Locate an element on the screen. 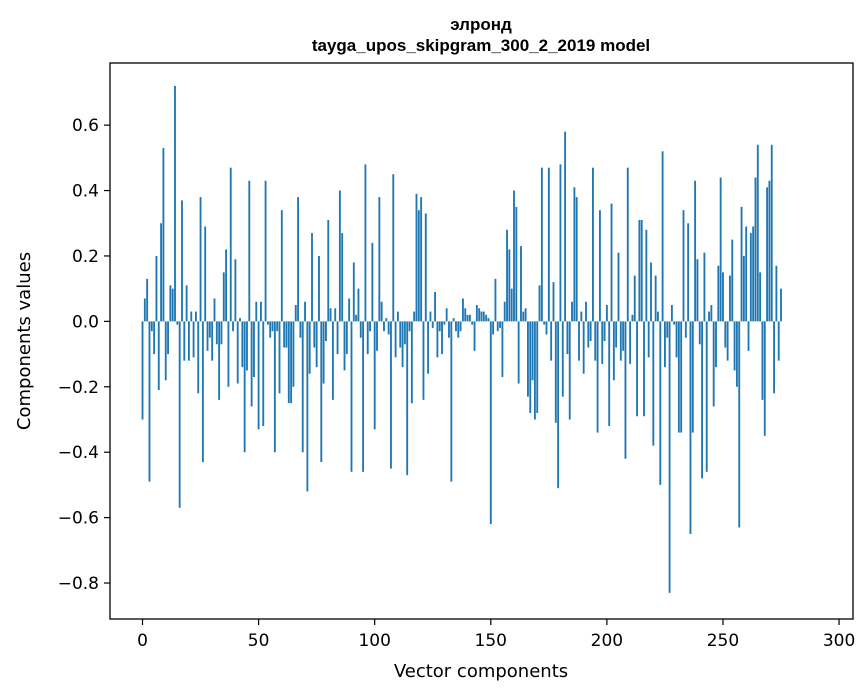 This screenshot has height=696, width=867. y-tick-label-5: 0.2 is located at coordinates (85, 257).